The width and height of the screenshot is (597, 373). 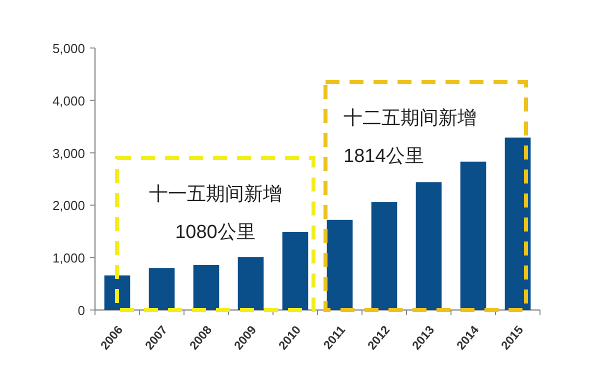 What do you see at coordinates (215, 232) in the screenshot?
I see `annotation: 1080公里` at bounding box center [215, 232].